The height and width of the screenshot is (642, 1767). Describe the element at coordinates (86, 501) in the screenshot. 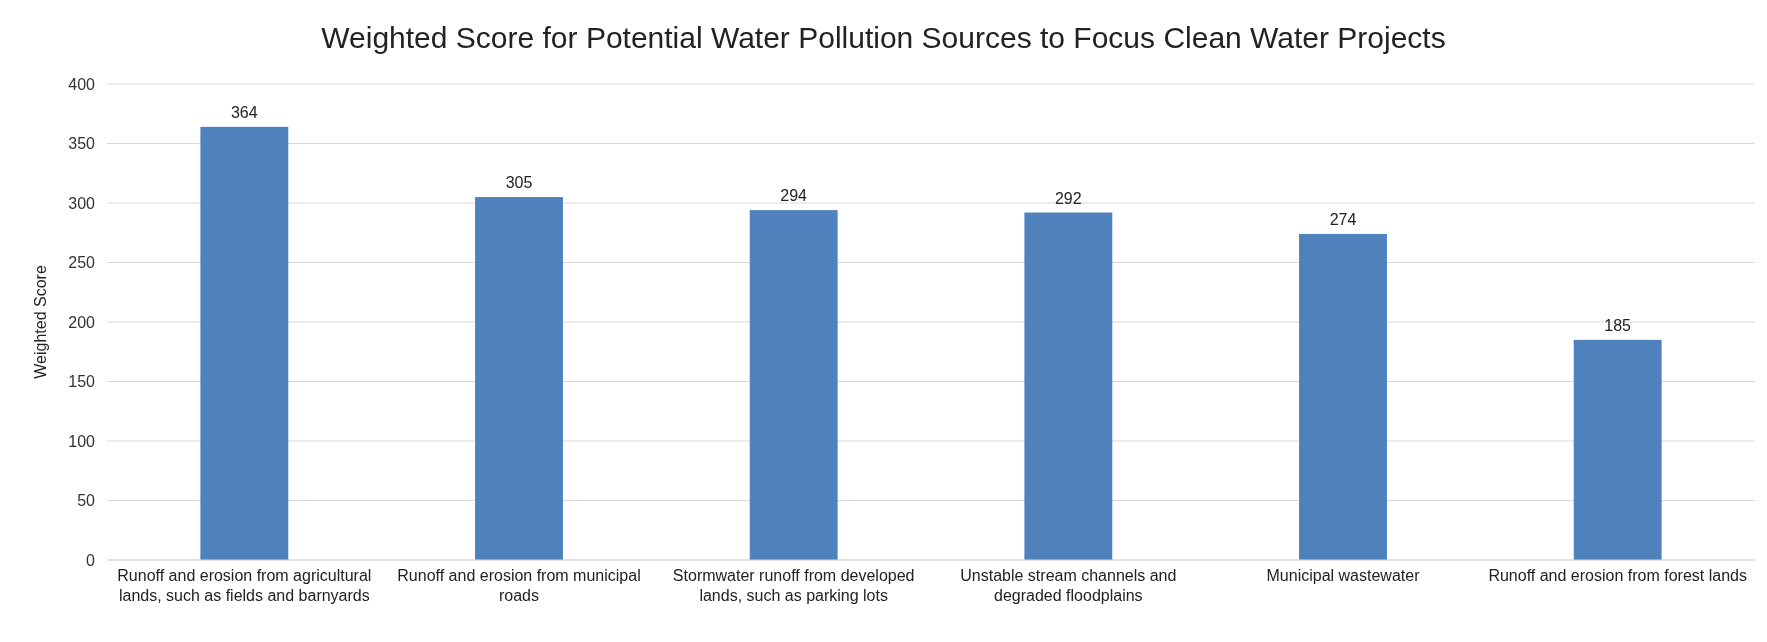

I see `y-tick-label: 50` at that location.